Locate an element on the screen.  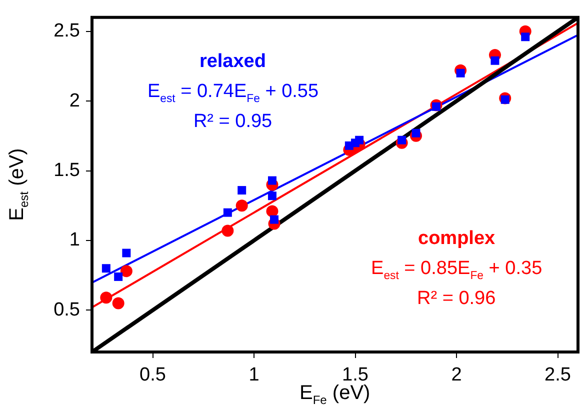
x-tick-label: 1 is located at coordinates (254, 375).